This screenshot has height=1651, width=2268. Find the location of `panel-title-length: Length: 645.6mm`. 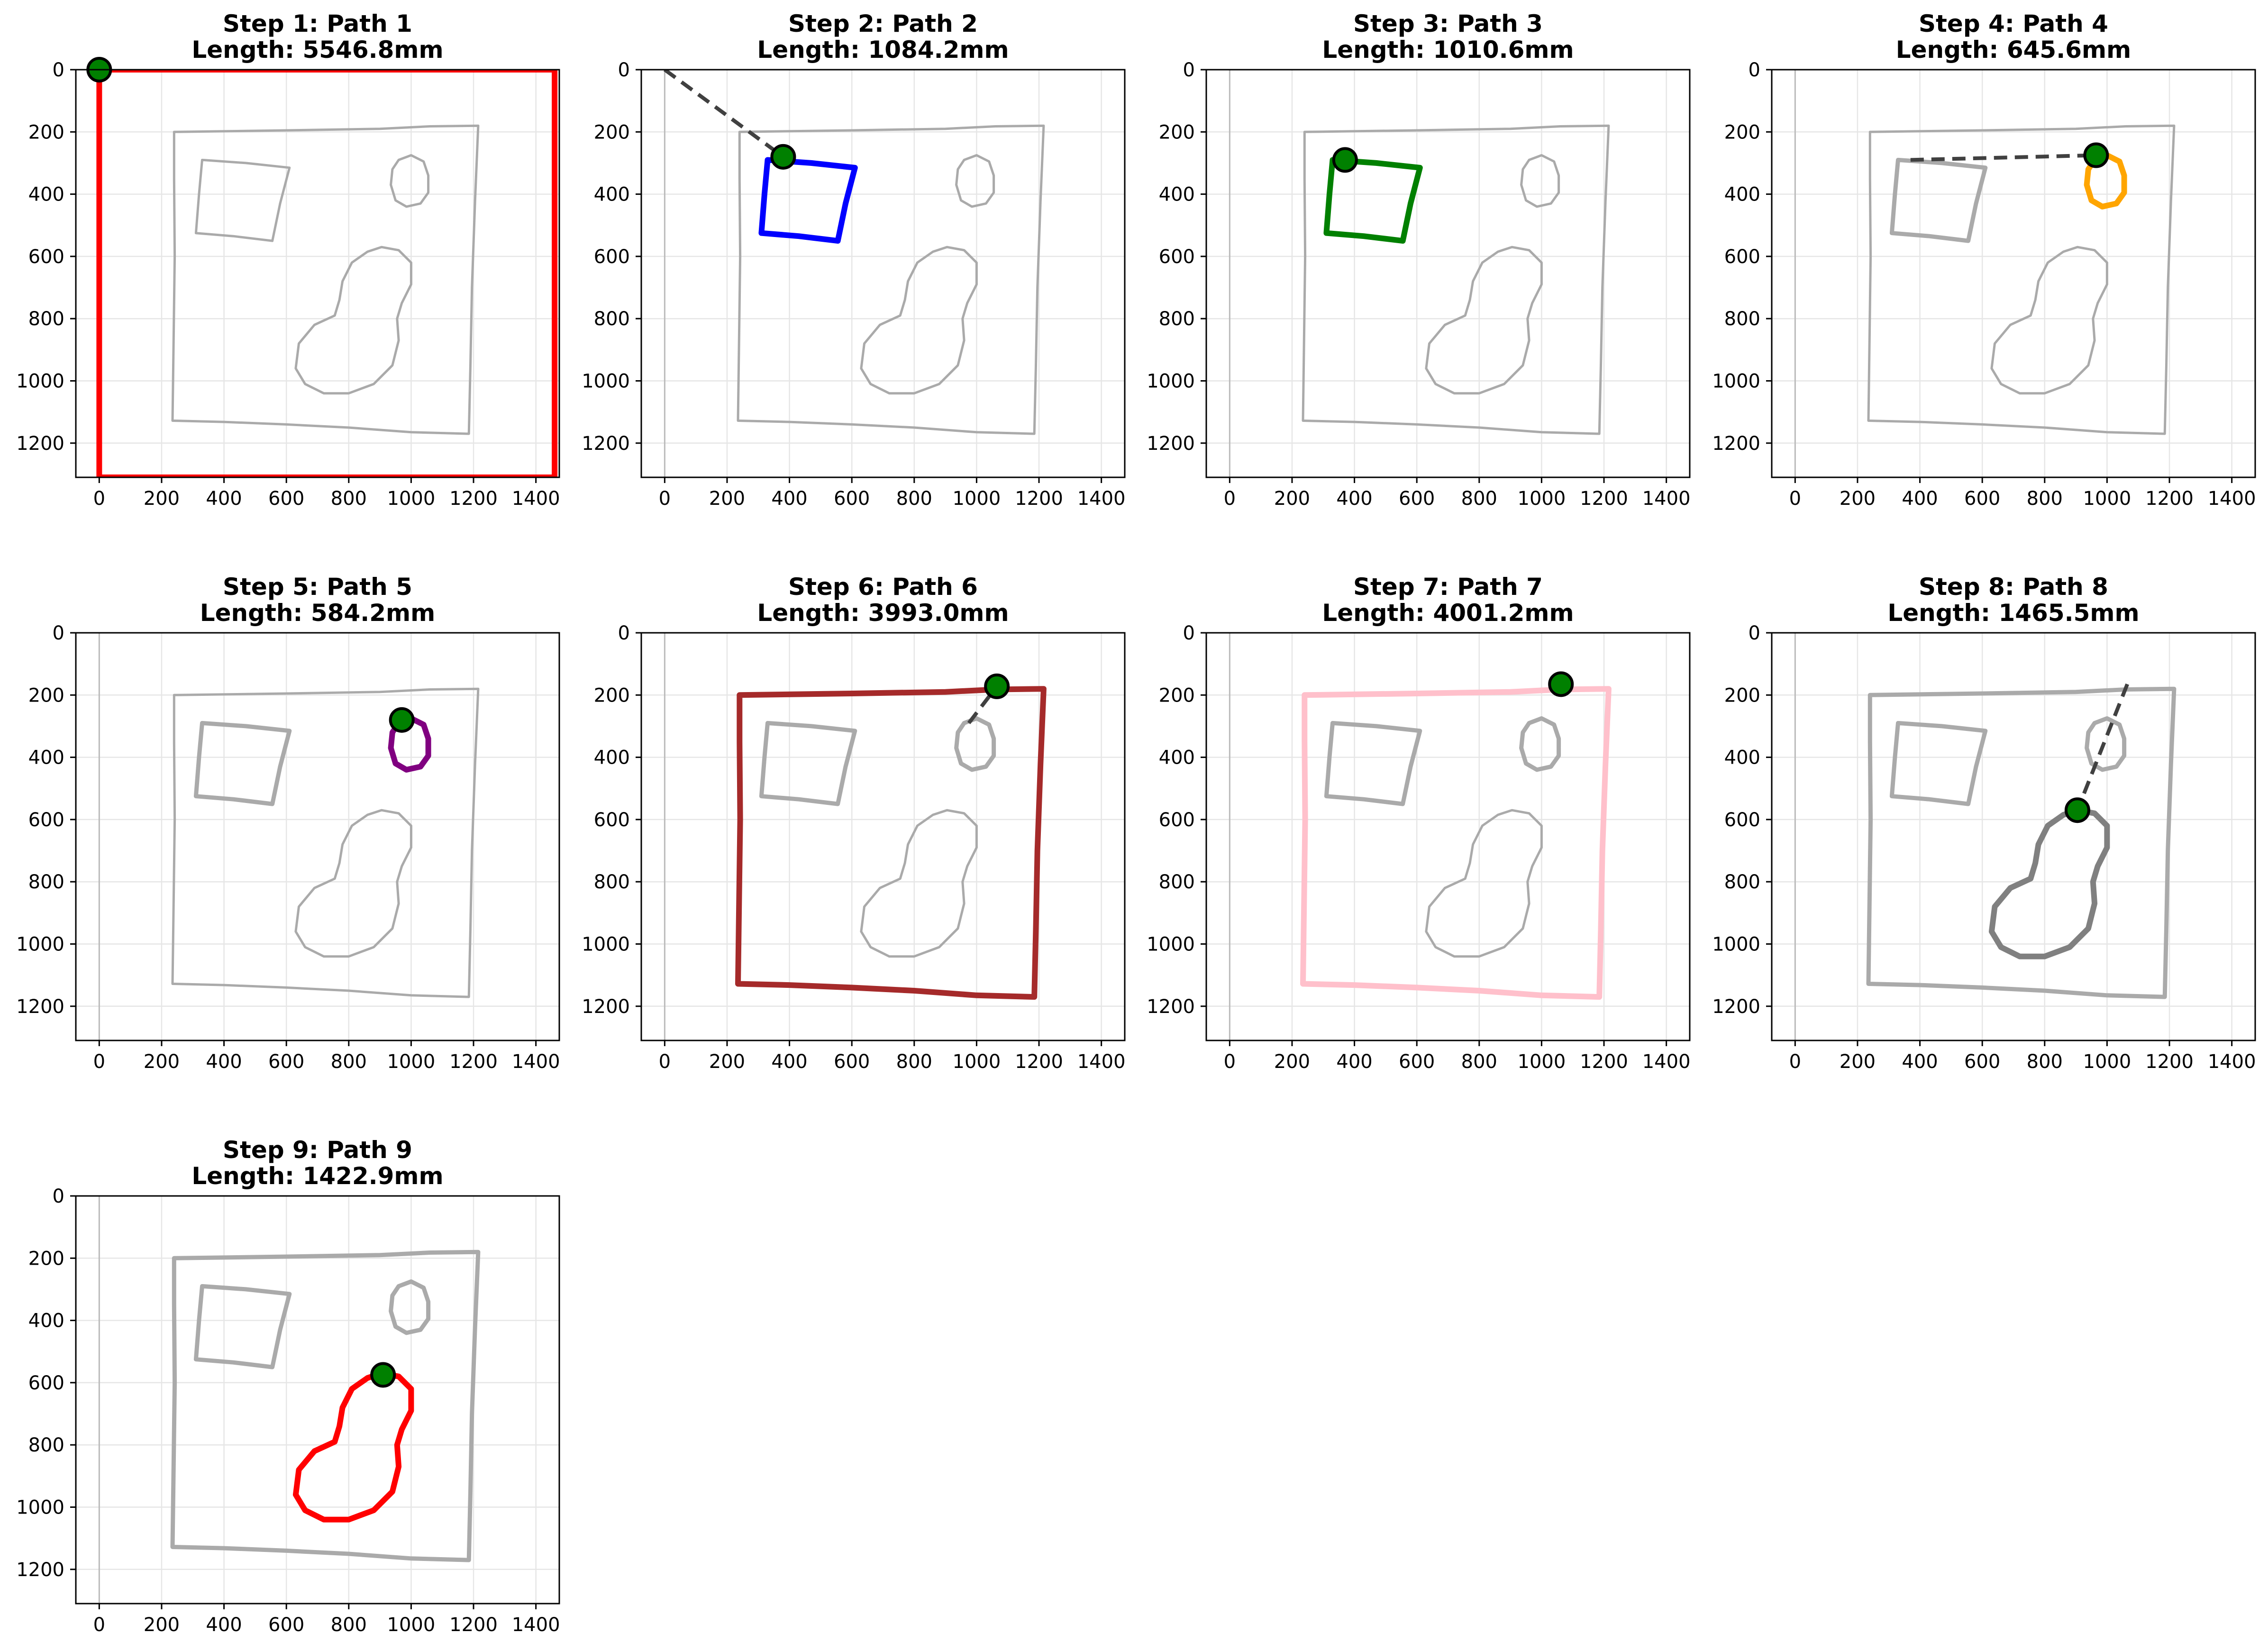

panel-title-length: Length: 645.6mm is located at coordinates (2013, 50).